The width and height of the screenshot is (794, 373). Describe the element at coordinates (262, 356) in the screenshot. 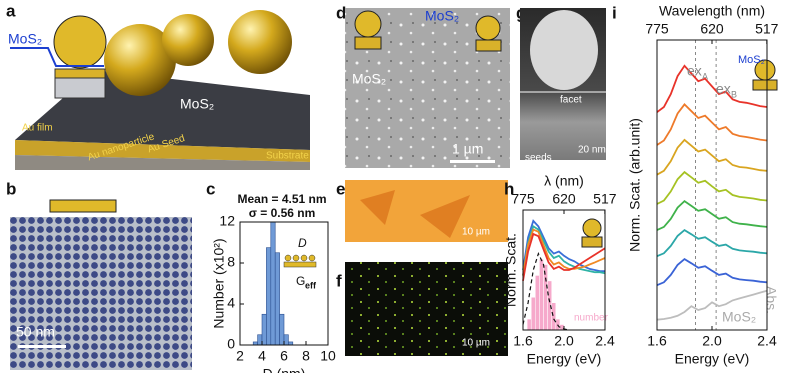

I see `x-tick-label: 4` at that location.